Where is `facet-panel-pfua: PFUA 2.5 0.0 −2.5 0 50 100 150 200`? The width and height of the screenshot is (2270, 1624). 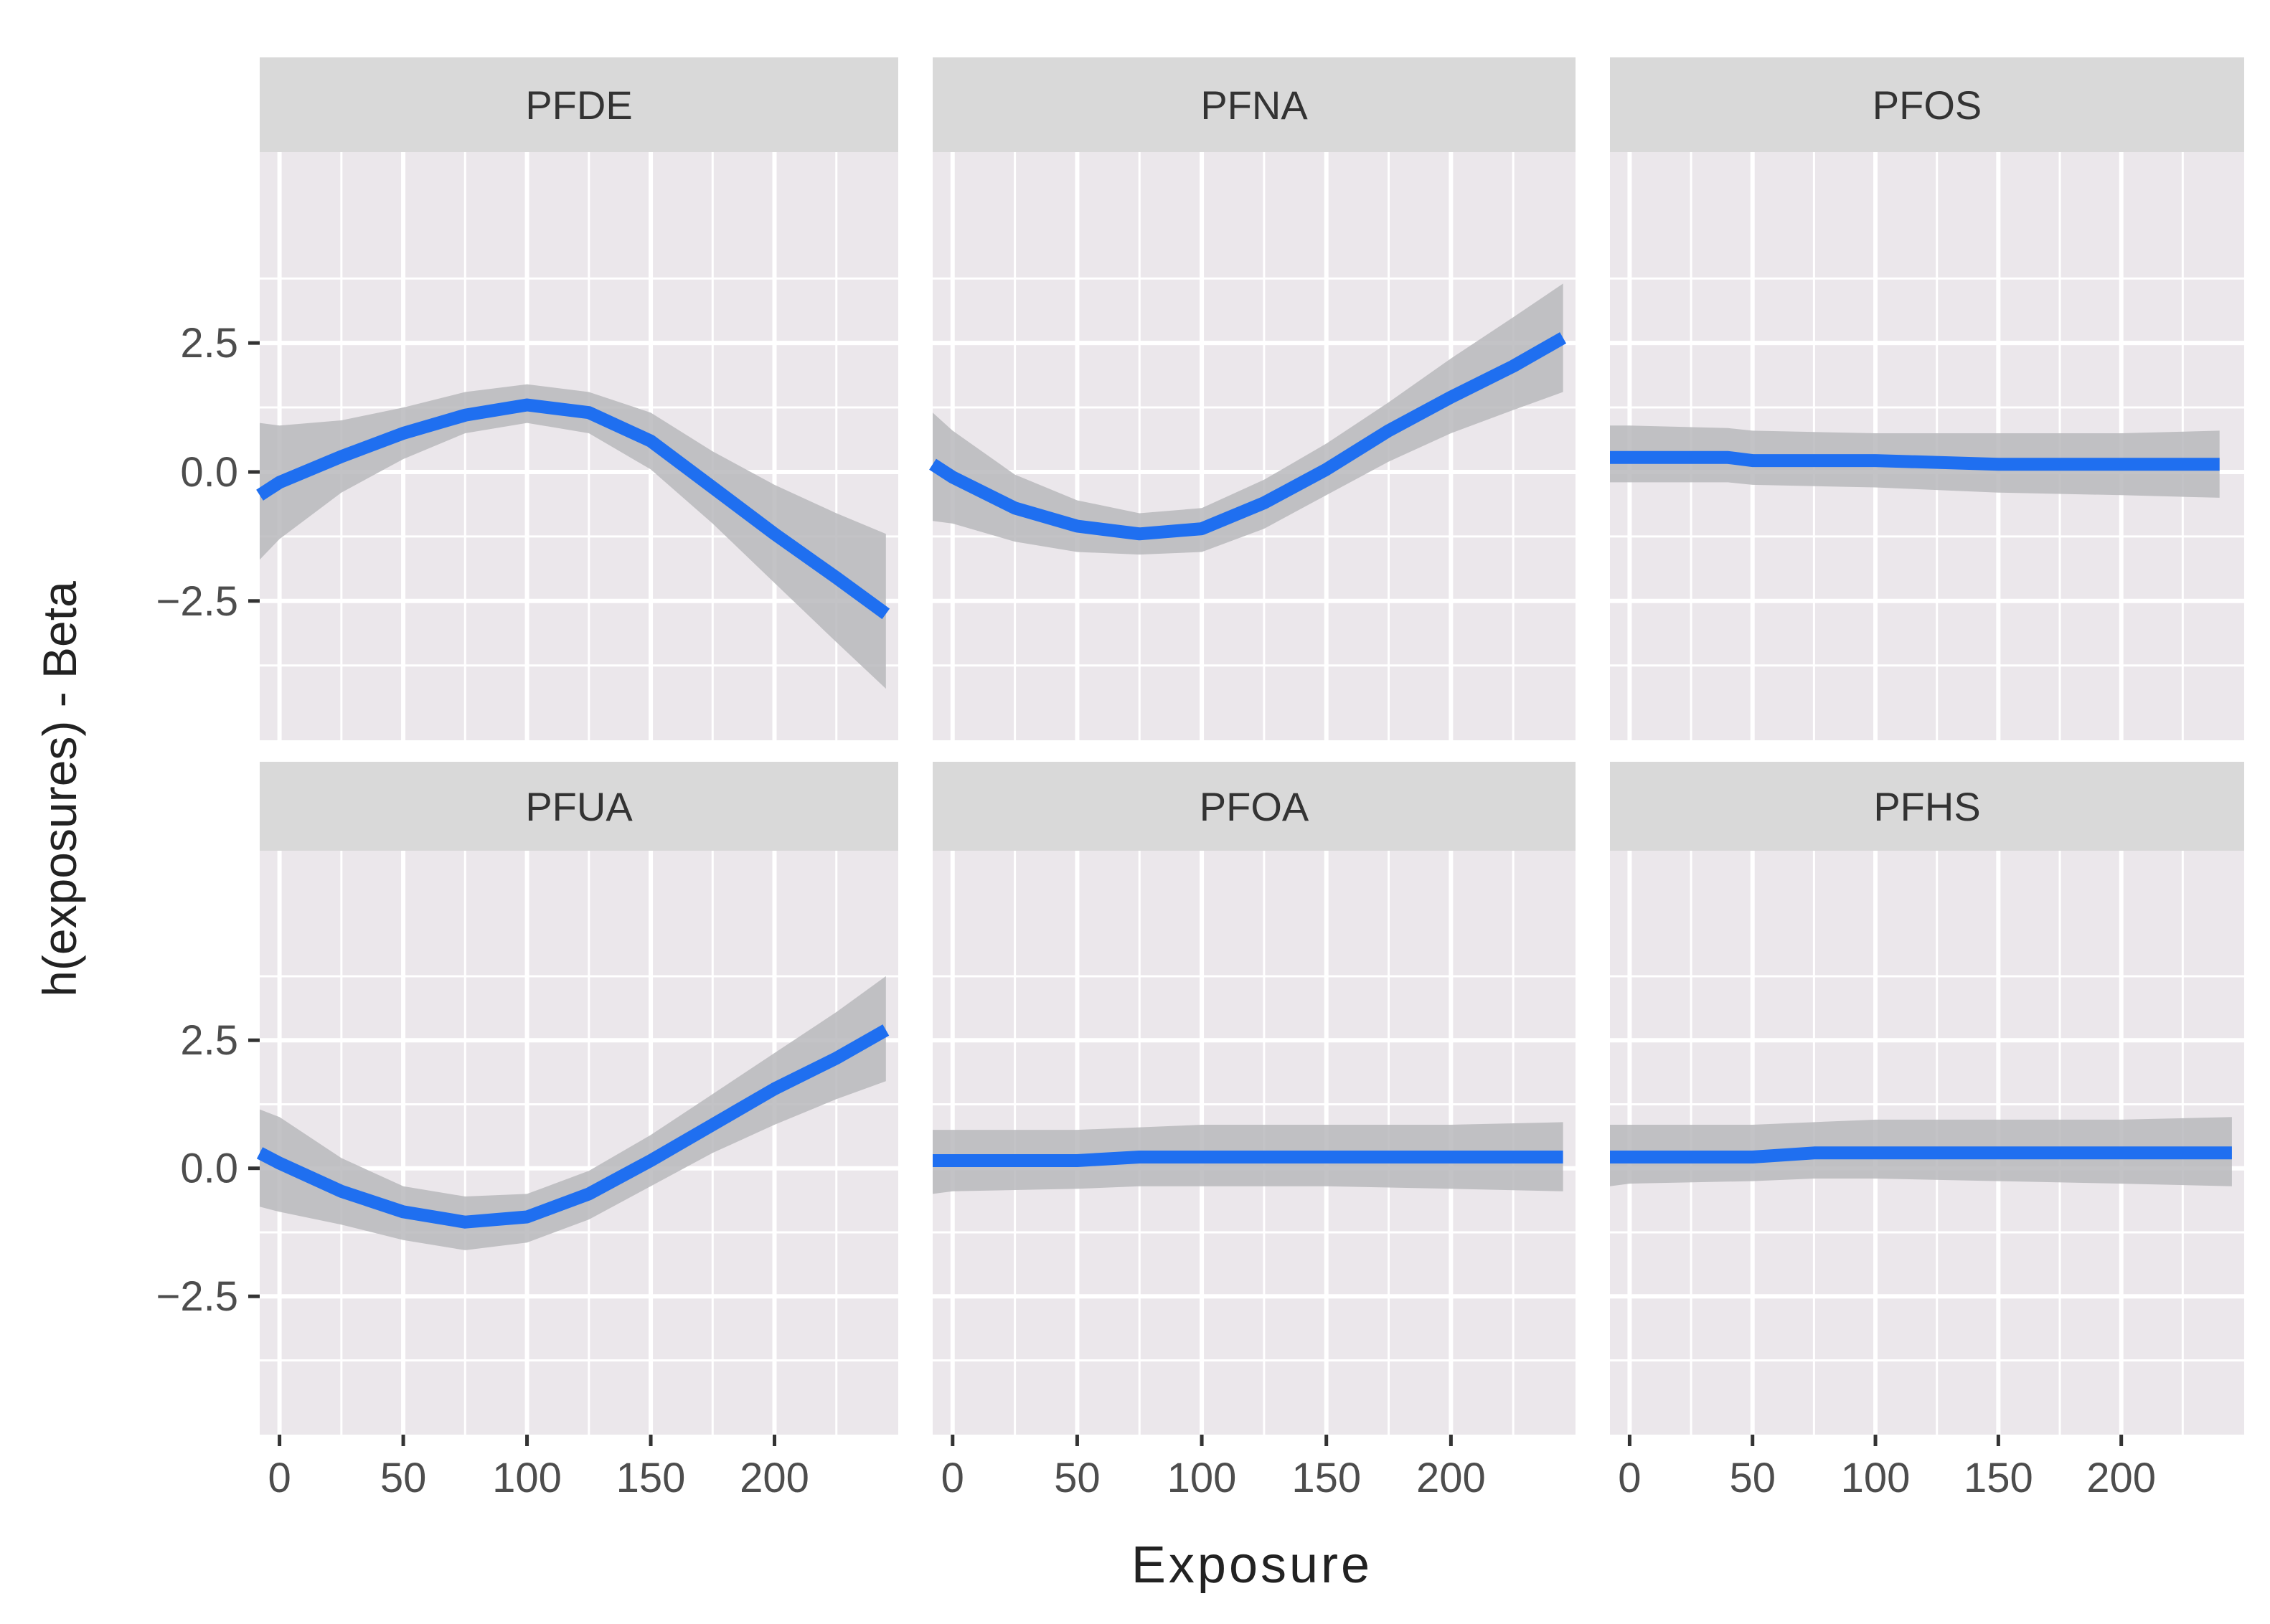
facet-panel-pfua: PFUA 2.5 0.0 −2.5 0 50 100 150 200 is located at coordinates (527, 1131).